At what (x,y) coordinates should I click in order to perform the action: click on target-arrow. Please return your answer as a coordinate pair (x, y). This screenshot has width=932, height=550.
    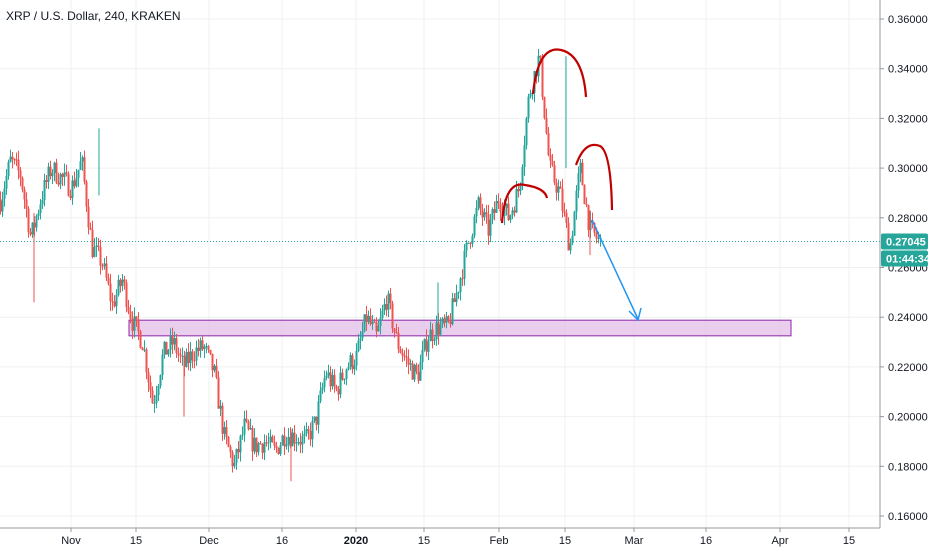
    Looking at the image, I should click on (615, 269).